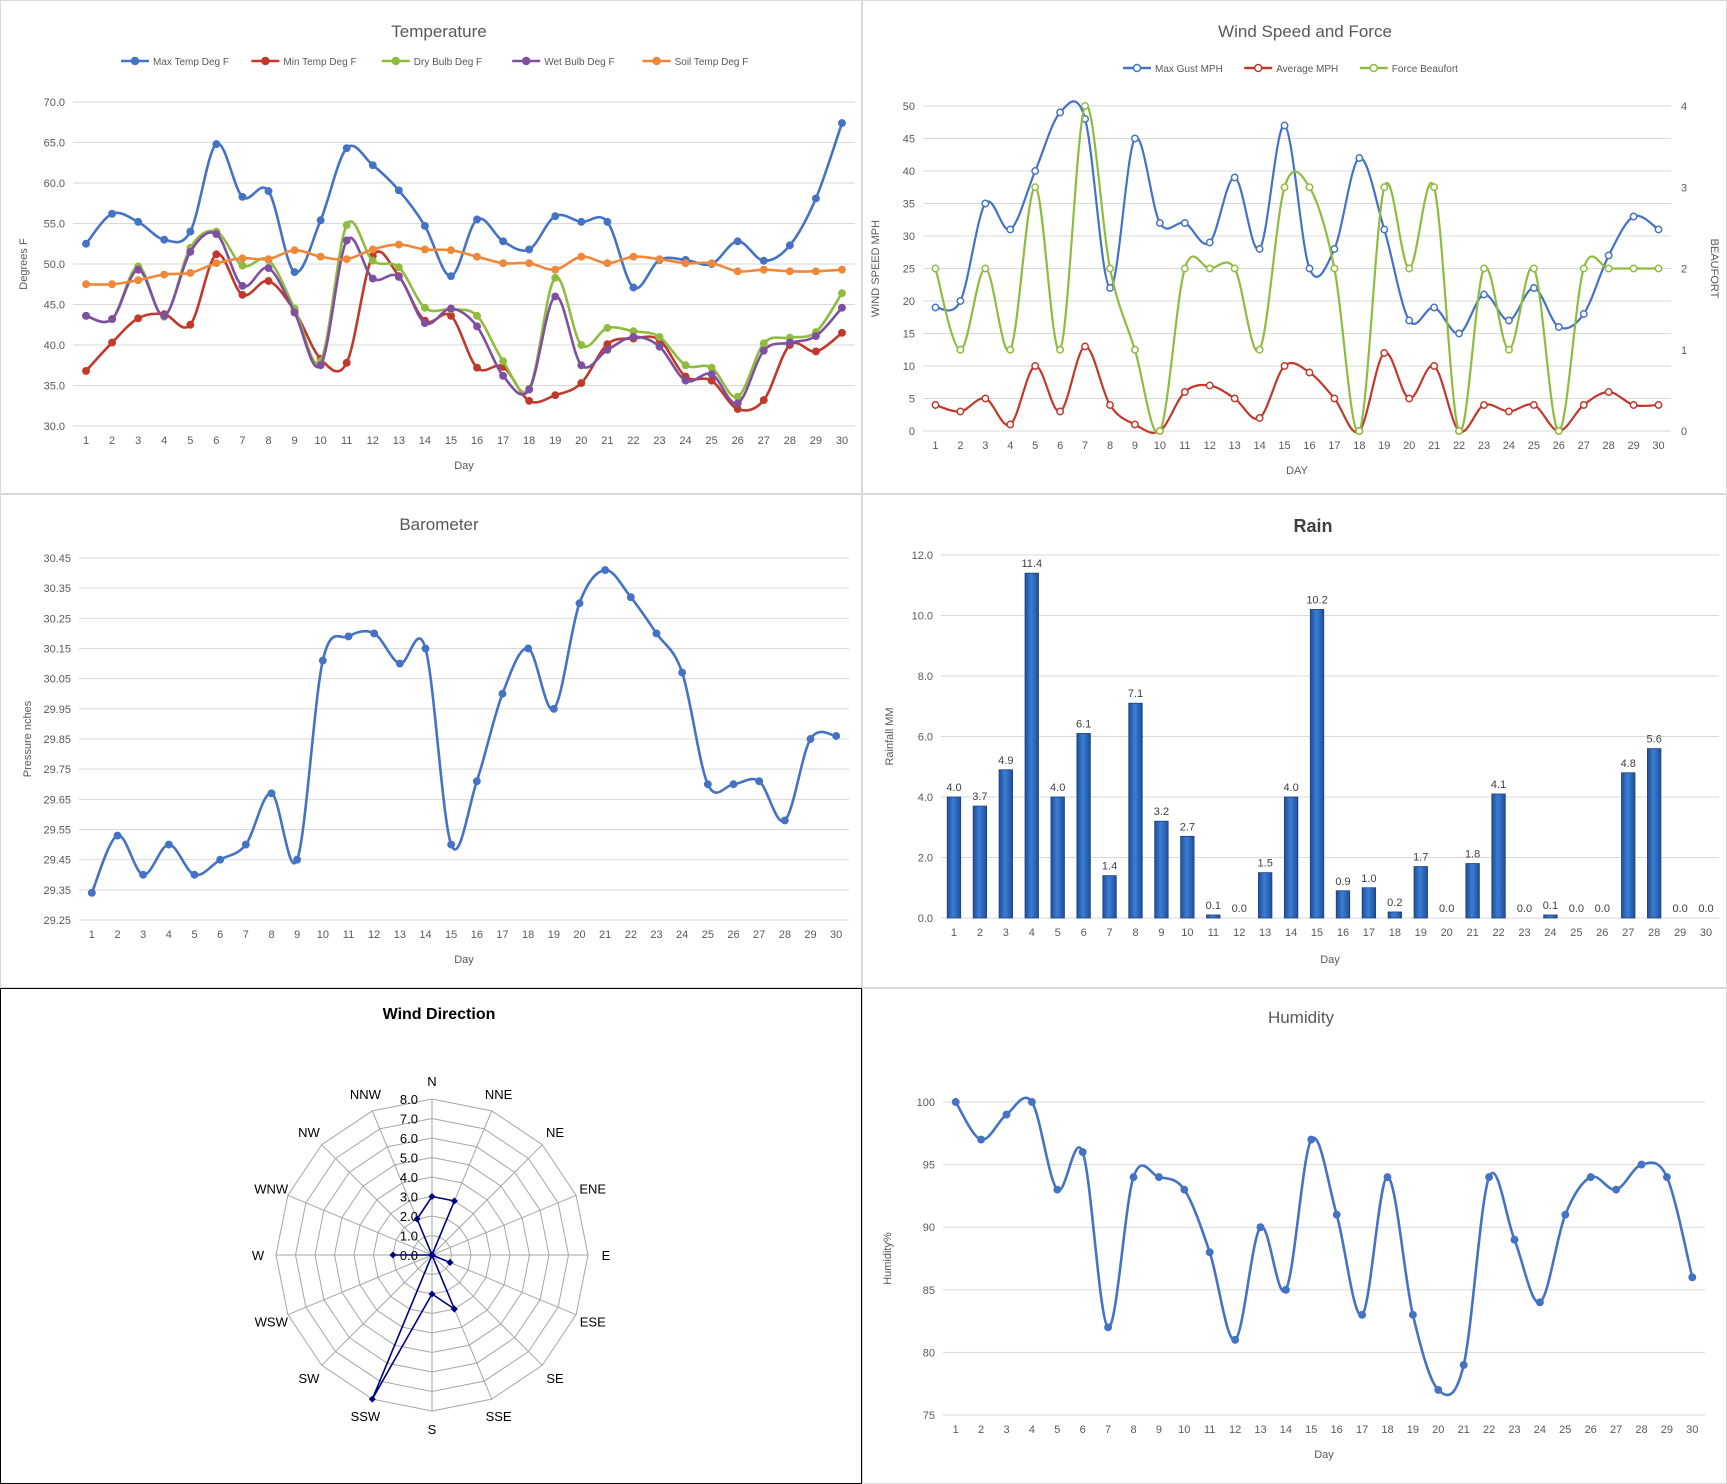  What do you see at coordinates (1057, 1430) in the screenshot?
I see `x-tick-label: 5` at bounding box center [1057, 1430].